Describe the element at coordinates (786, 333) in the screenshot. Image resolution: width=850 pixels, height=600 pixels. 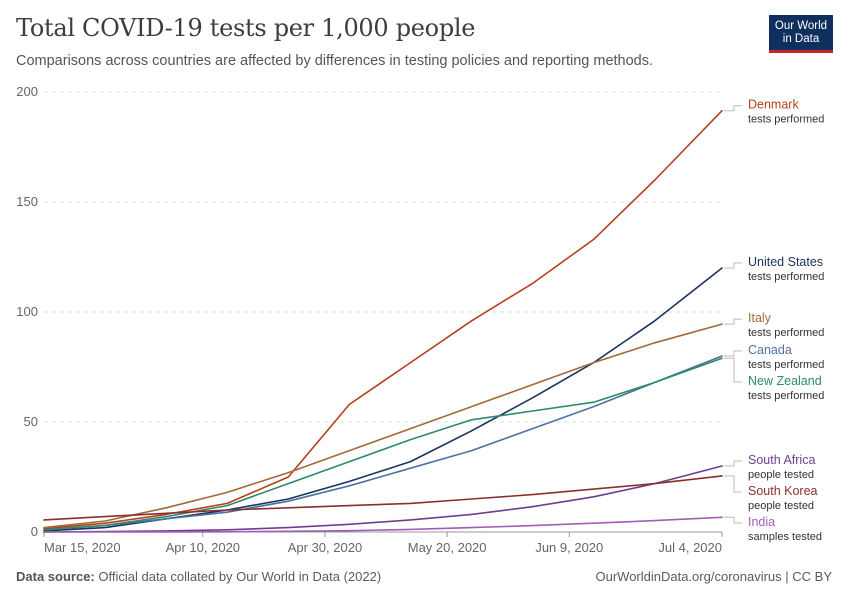
I see `legend-sublabel-italy: tests performed` at that location.